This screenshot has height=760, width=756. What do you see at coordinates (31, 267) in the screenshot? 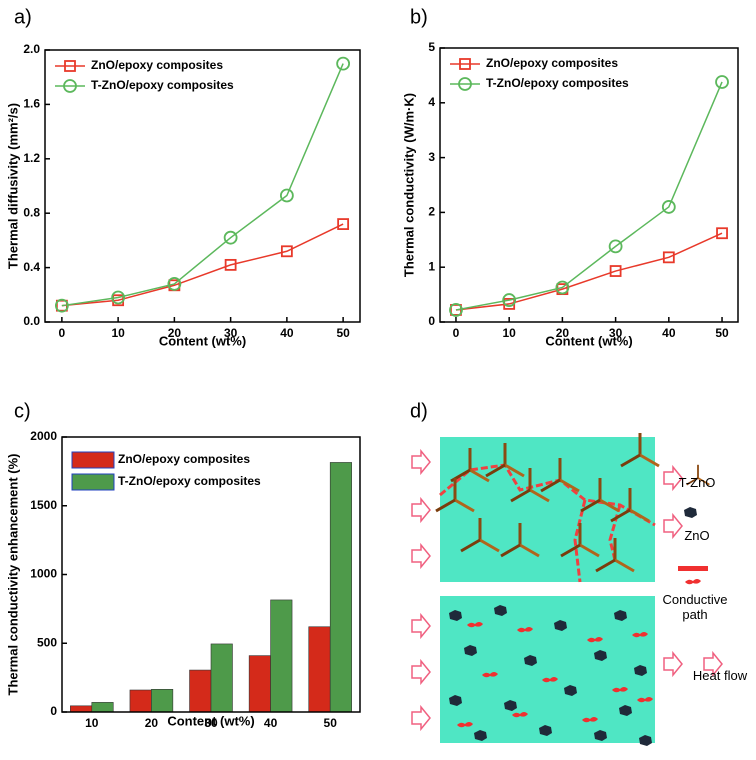
I see `y-tick-label: 0.4` at bounding box center [31, 267].